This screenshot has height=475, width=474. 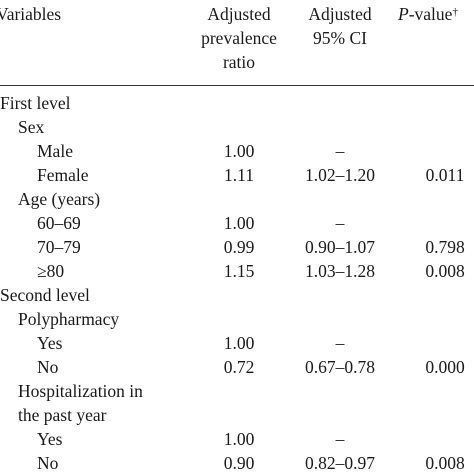 I want to click on table-row: 70–79 0.99 0.90–1.07 0.798, so click(x=237, y=247).